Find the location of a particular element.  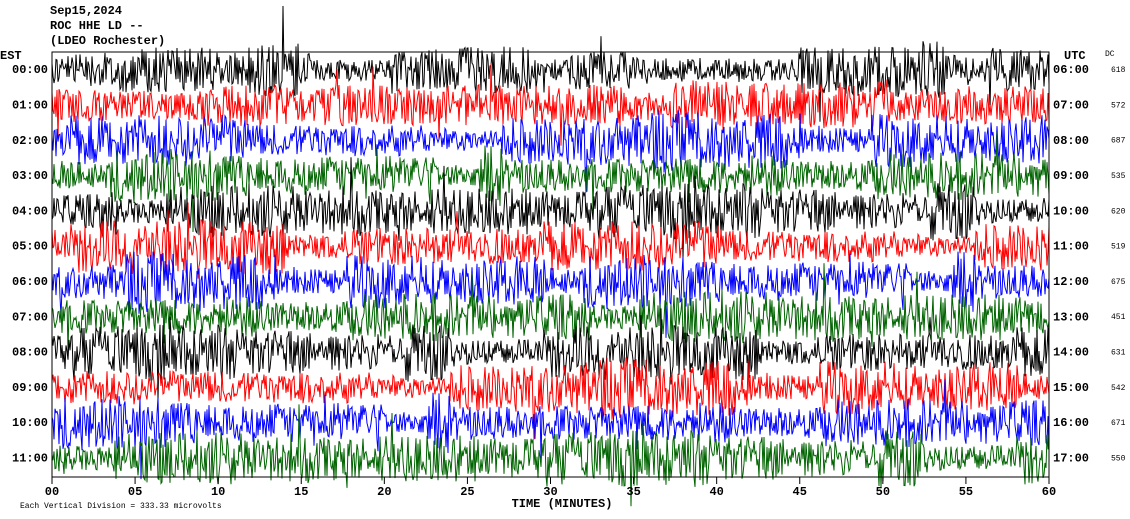

left-time-label: 03:00 is located at coordinates (30, 176).